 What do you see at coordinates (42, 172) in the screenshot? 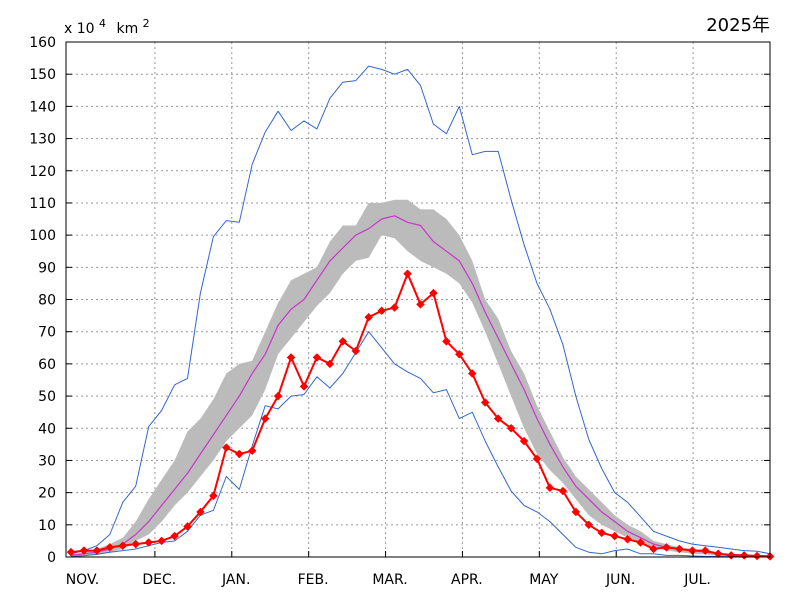
I see `y-tick-label: 120` at bounding box center [42, 172].